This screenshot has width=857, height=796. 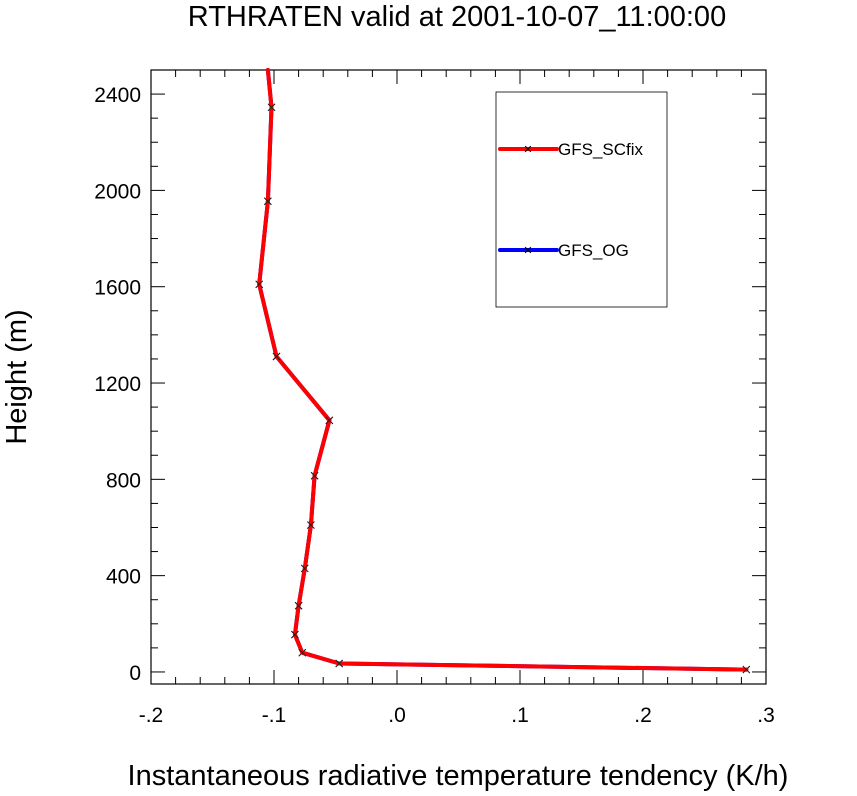 What do you see at coordinates (135, 673) in the screenshot?
I see `y-tick-label: 0` at bounding box center [135, 673].